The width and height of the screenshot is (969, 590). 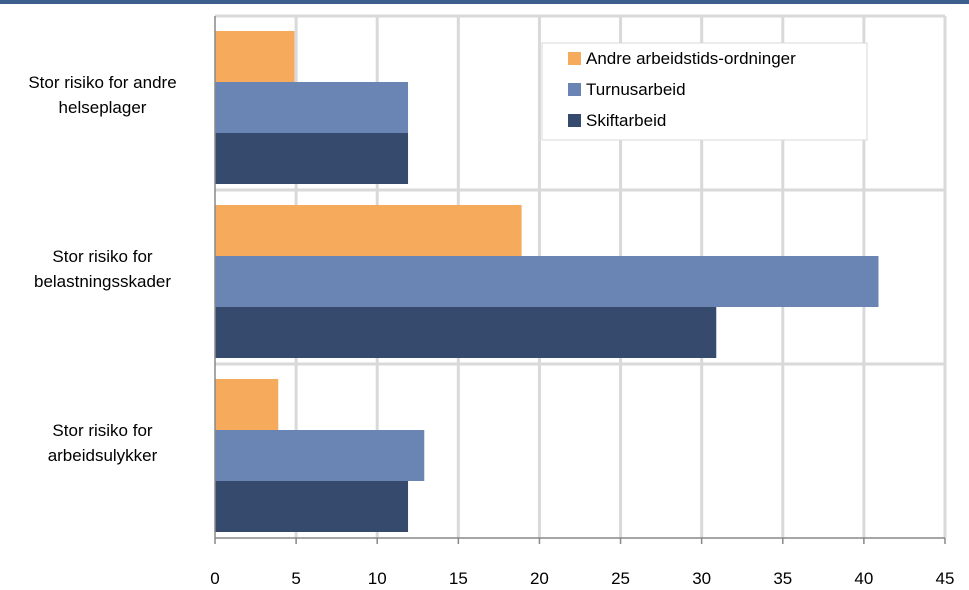 I want to click on y-category-label: Stor risiko for belastningsskader, so click(x=102, y=269).